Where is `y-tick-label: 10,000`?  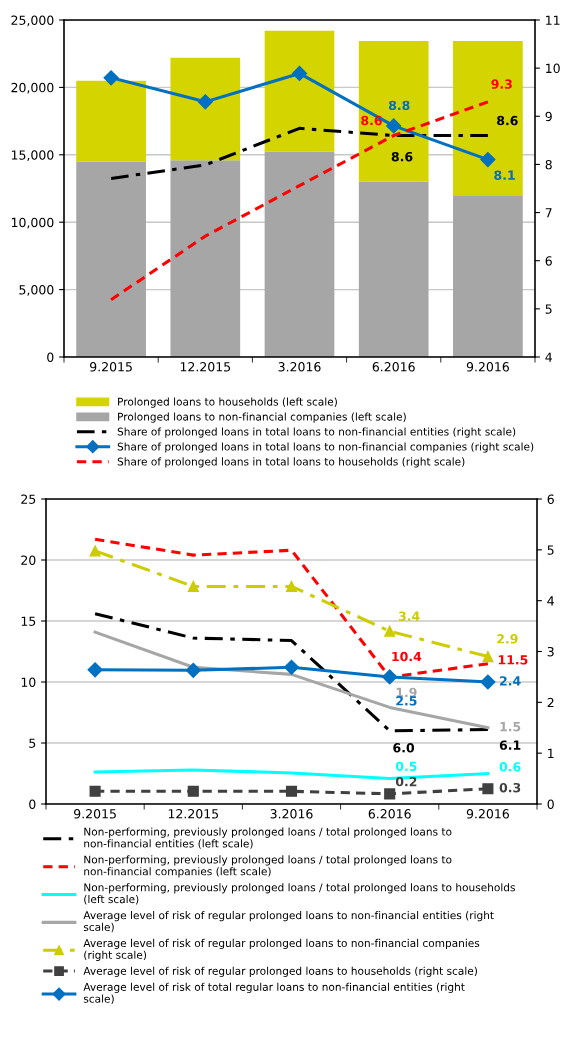 y-tick-label: 10,000 is located at coordinates (32, 223).